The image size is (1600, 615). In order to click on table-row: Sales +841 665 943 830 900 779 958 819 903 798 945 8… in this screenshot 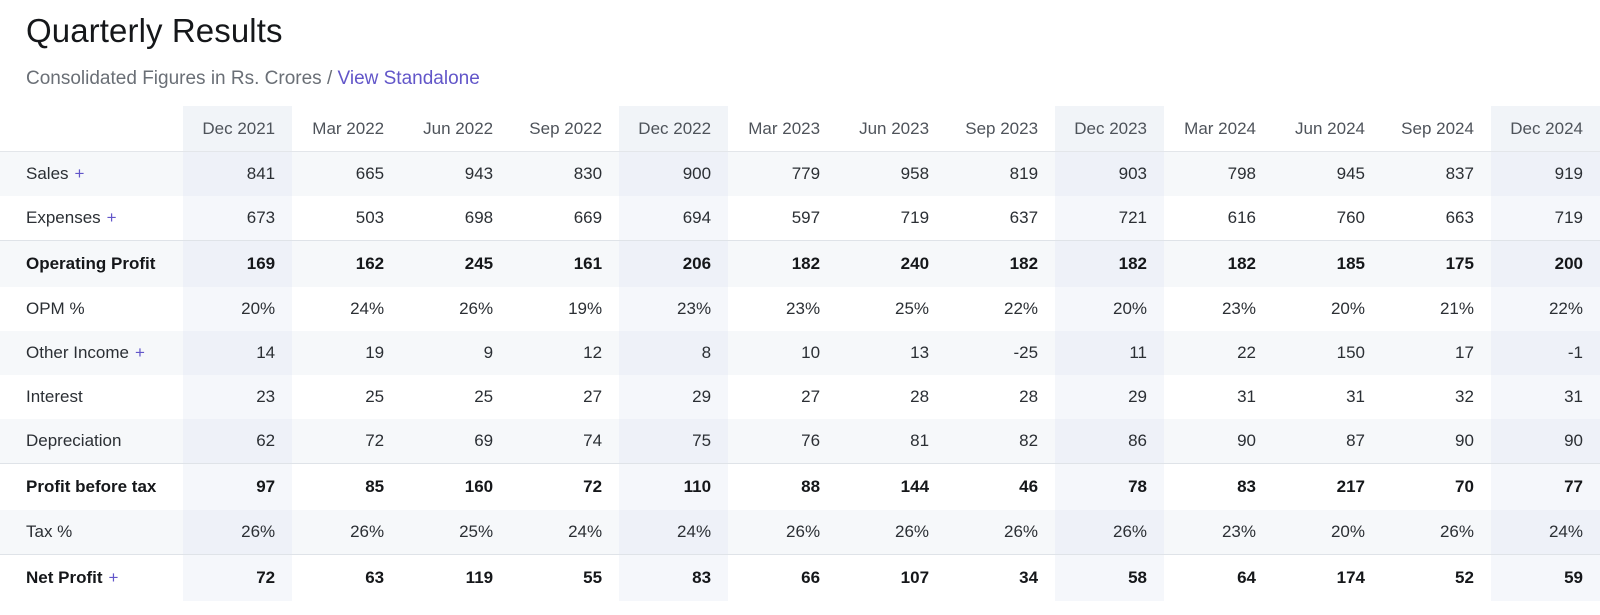, I will do `click(800, 173)`.